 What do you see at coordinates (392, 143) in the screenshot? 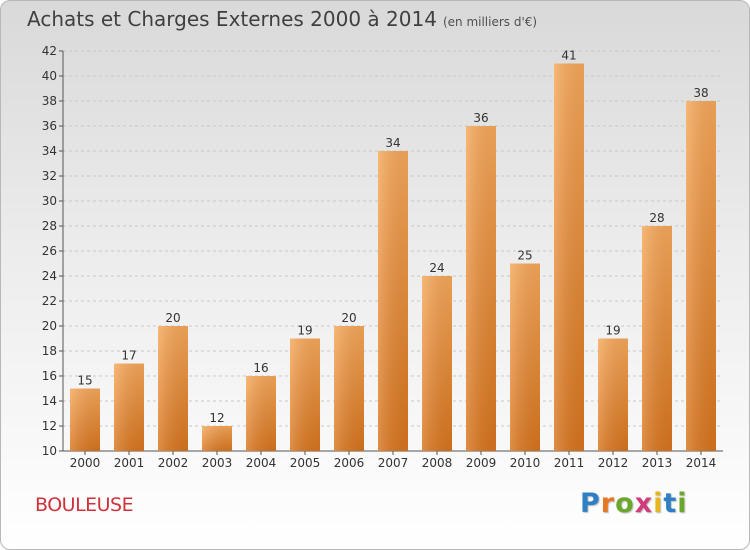
I see `data-label: 34` at bounding box center [392, 143].